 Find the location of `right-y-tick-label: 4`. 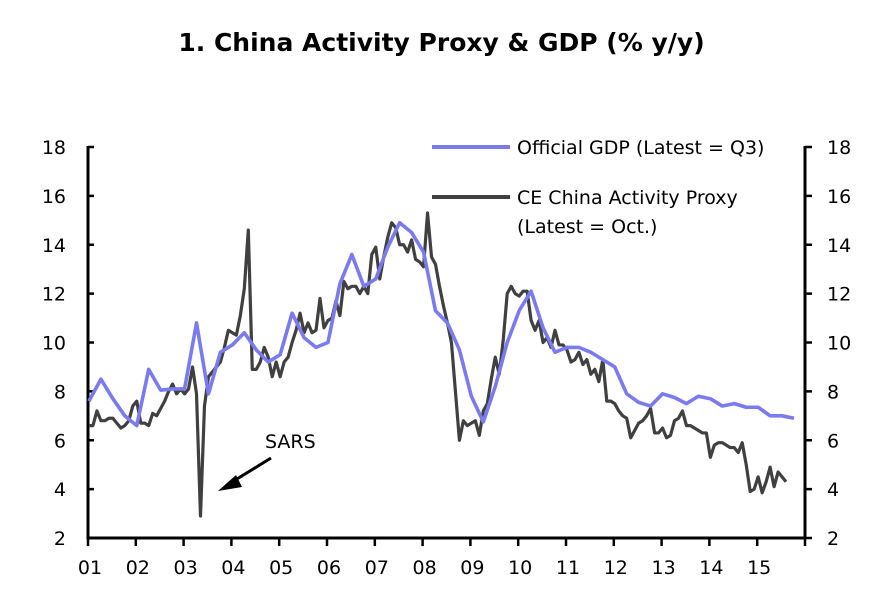

right-y-tick-label: 4 is located at coordinates (833, 490).